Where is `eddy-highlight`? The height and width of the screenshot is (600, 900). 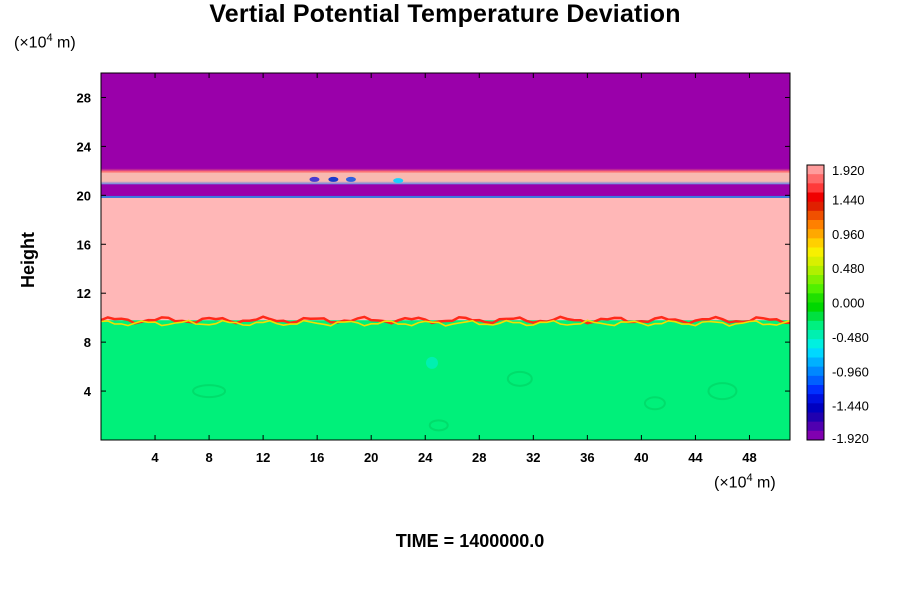
eddy-highlight is located at coordinates (431, 362).